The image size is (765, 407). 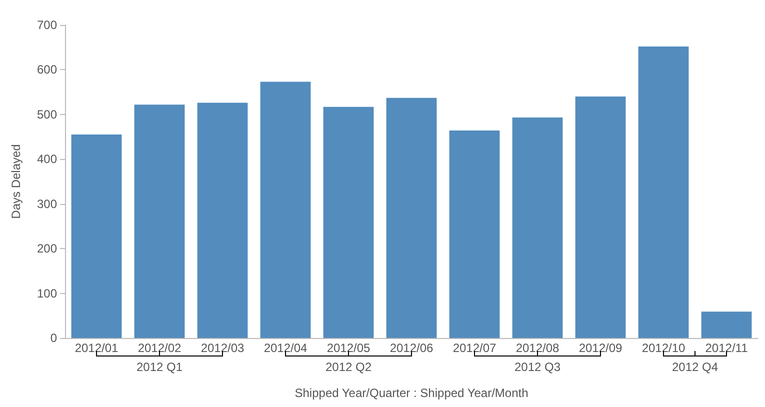 What do you see at coordinates (664, 348) in the screenshot?
I see `x-tick-label: 2012/10` at bounding box center [664, 348].